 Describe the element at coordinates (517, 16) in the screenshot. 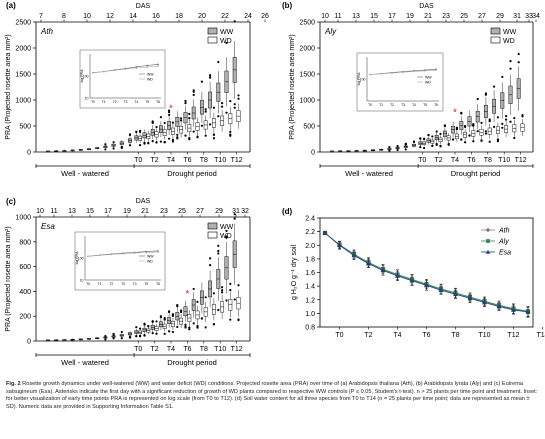

I see `top-tick-label: 31` at that location.